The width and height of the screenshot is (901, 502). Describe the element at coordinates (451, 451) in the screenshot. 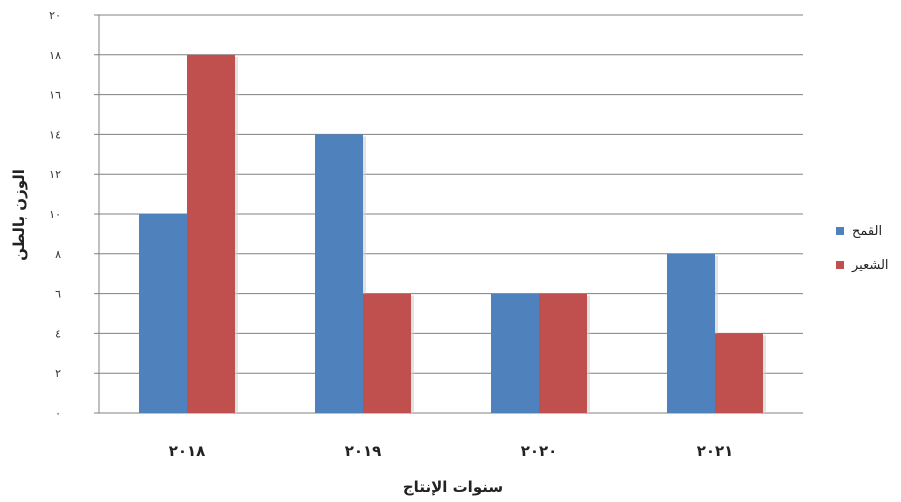

I see `x-axis-category-labels: ٢٠١٨ ٢٠١٩ ٢٠٢٠ ٢٠٢١` at that location.